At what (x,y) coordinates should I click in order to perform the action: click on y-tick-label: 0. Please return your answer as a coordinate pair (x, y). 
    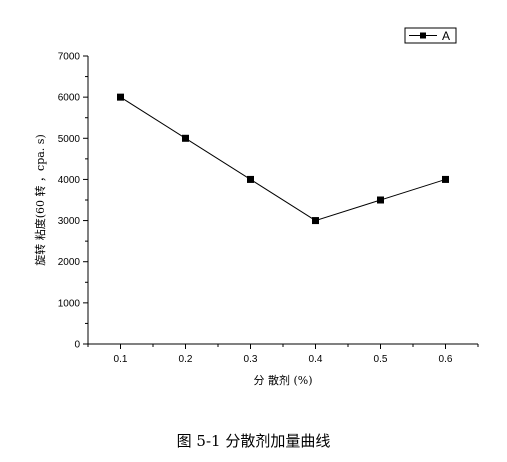
    Looking at the image, I should click on (77, 345).